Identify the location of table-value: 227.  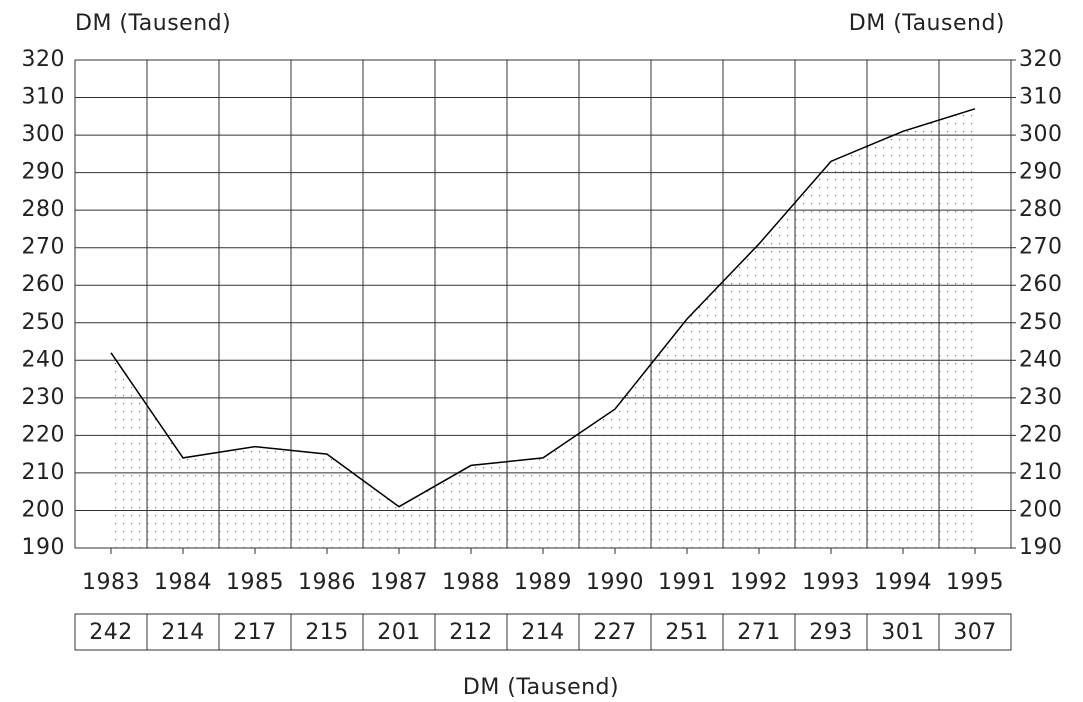
(615, 632).